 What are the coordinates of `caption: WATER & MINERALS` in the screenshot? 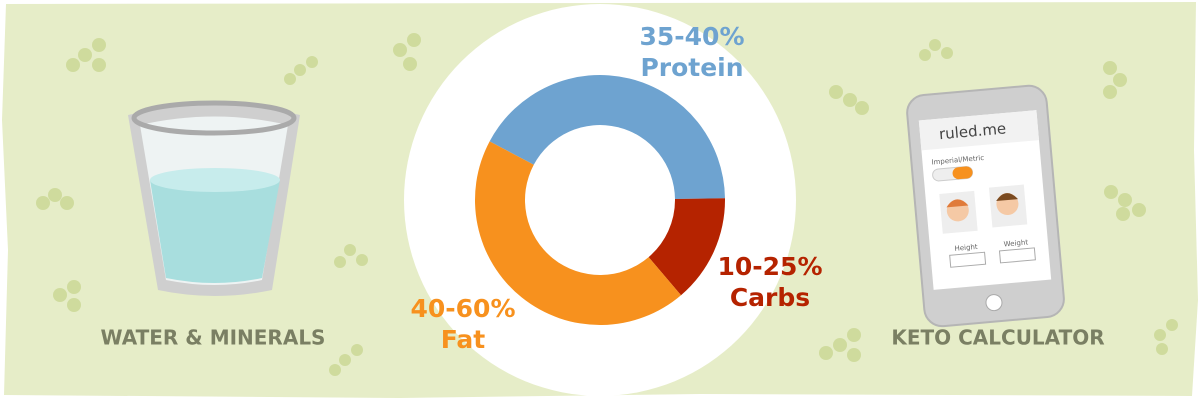 It's located at (213, 338).